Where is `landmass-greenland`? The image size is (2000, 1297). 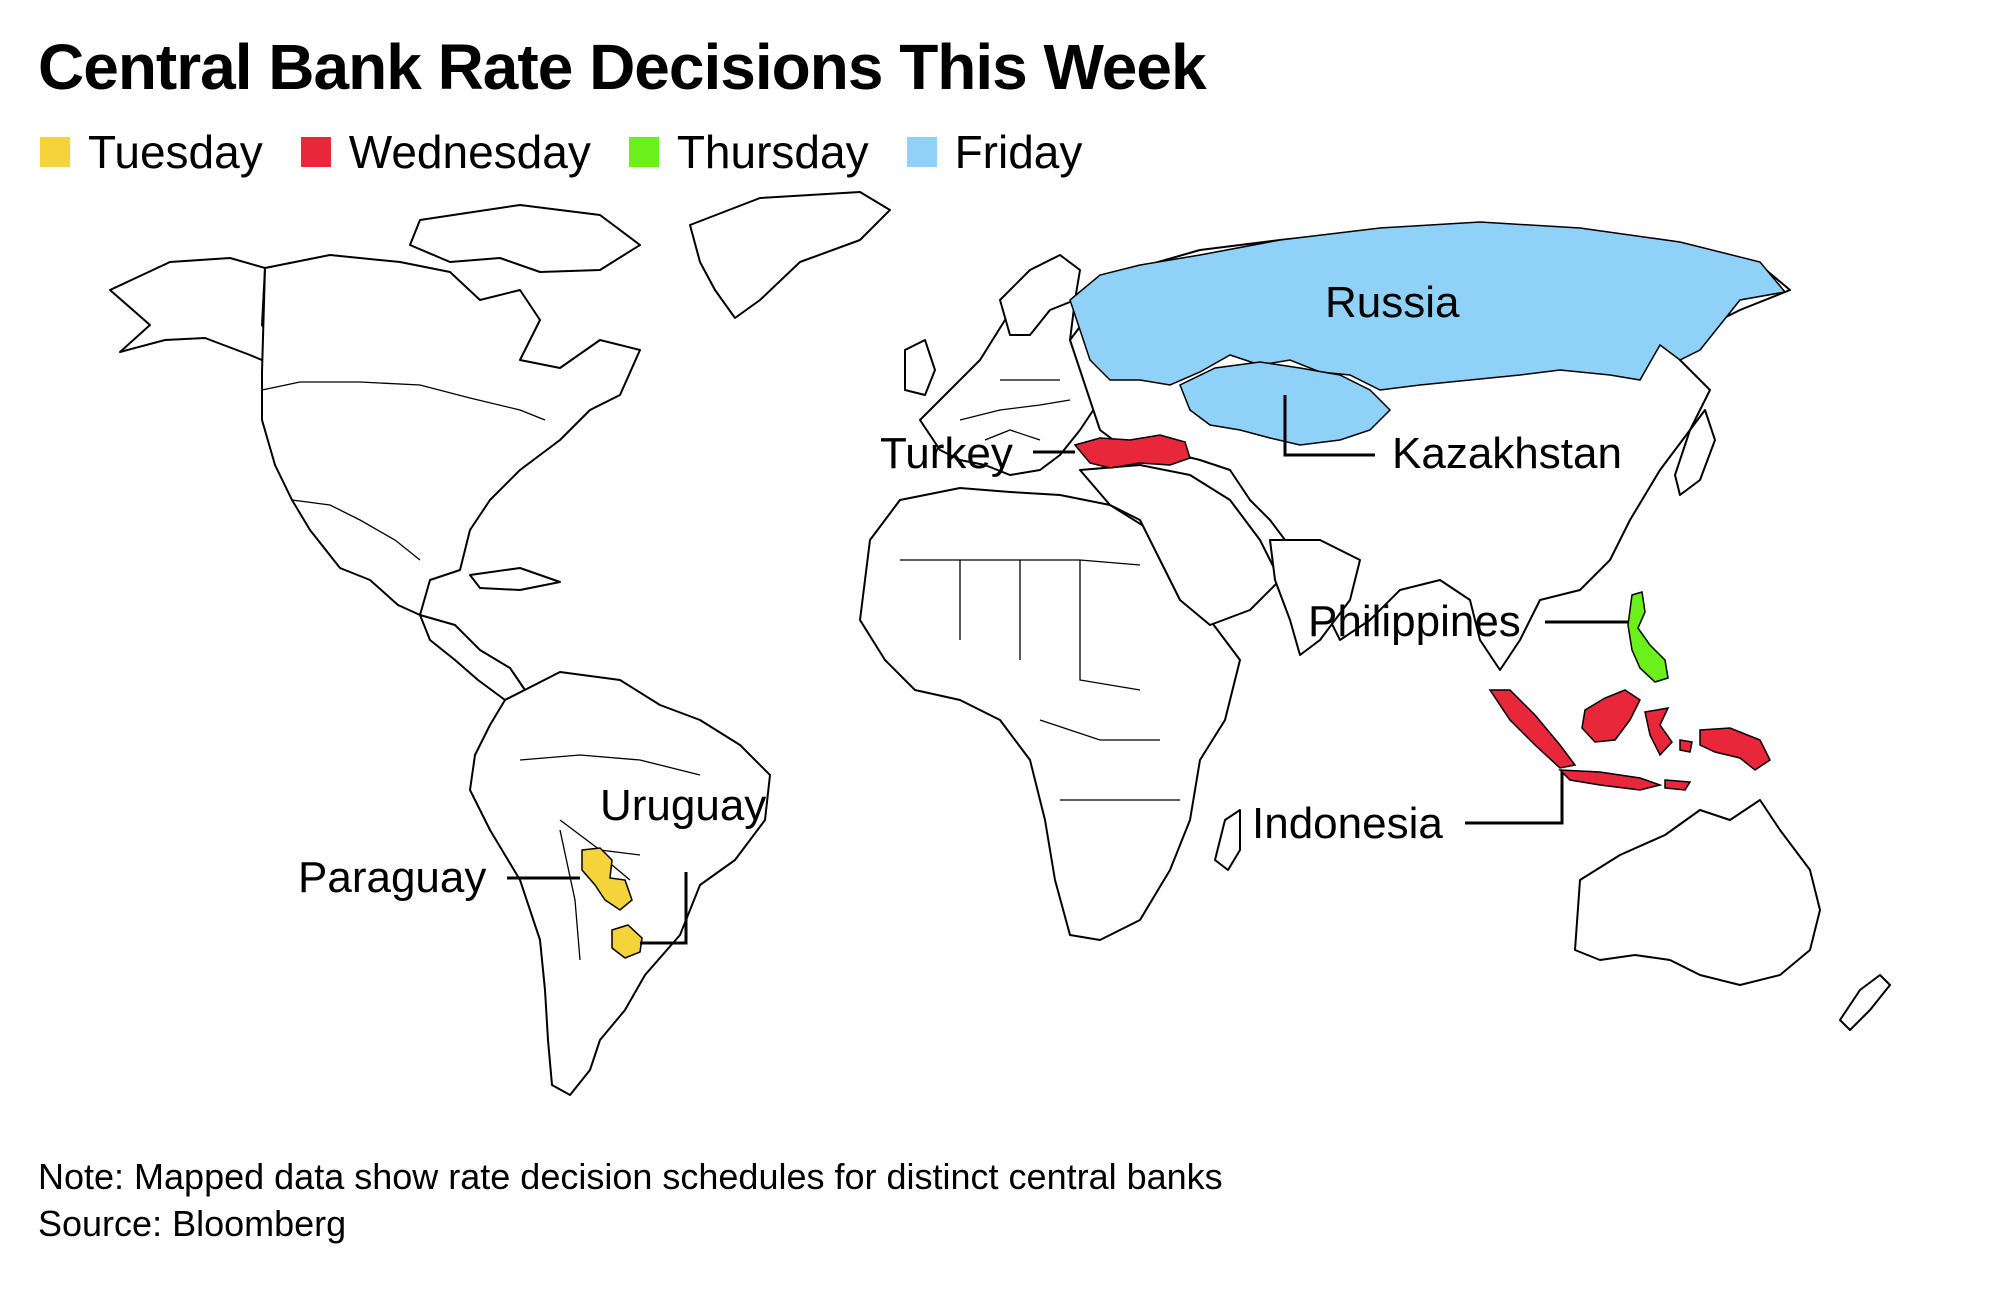 landmass-greenland is located at coordinates (790, 255).